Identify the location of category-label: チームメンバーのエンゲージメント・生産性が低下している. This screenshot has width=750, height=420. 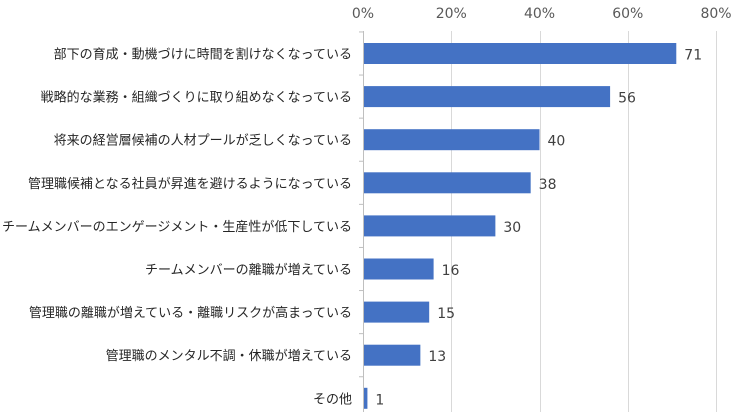
(177, 227).